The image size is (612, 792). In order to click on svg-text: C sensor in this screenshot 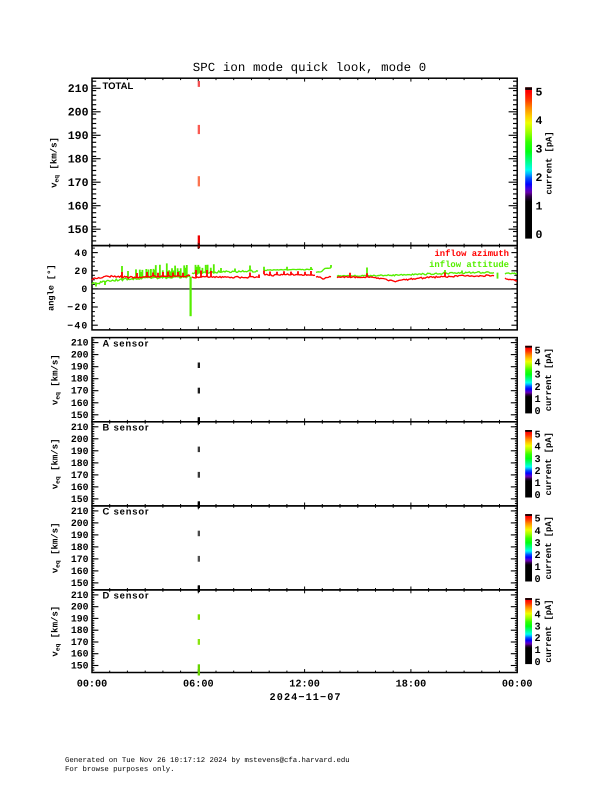, I will do `click(126, 511)`.